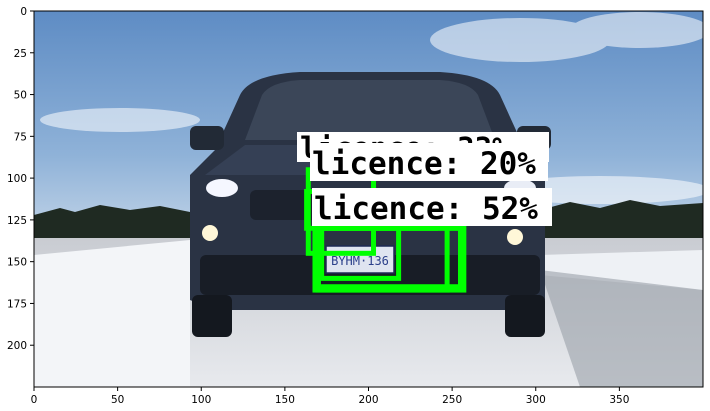  I want to click on treeline, so click(368, 222).